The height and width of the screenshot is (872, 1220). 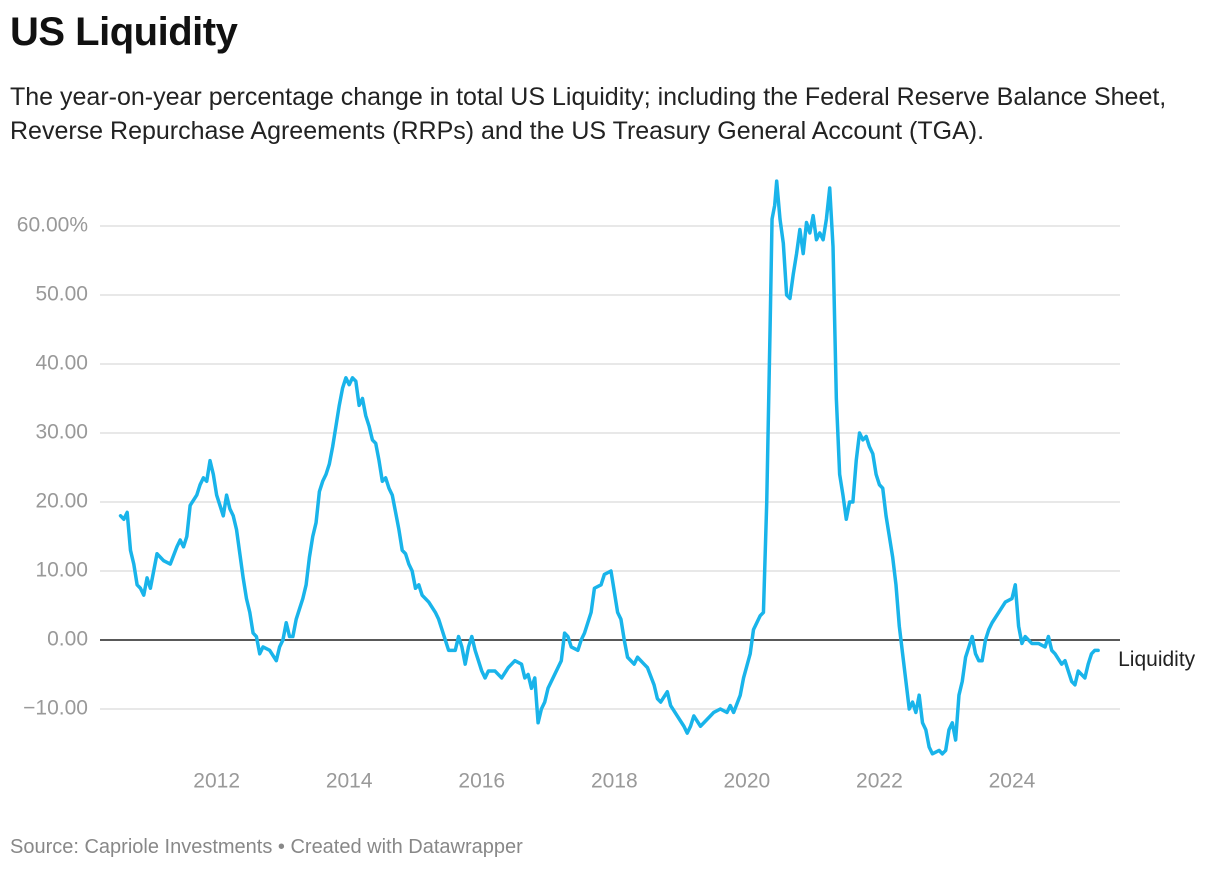 What do you see at coordinates (481, 781) in the screenshot?
I see `x-tick-label: 2016` at bounding box center [481, 781].